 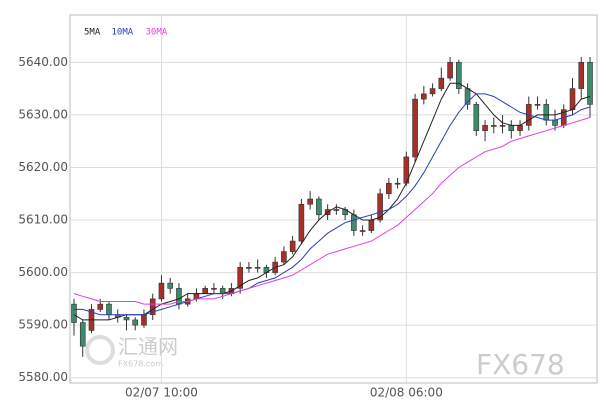 I want to click on y-tick-label: 5590.00, so click(x=43, y=325).